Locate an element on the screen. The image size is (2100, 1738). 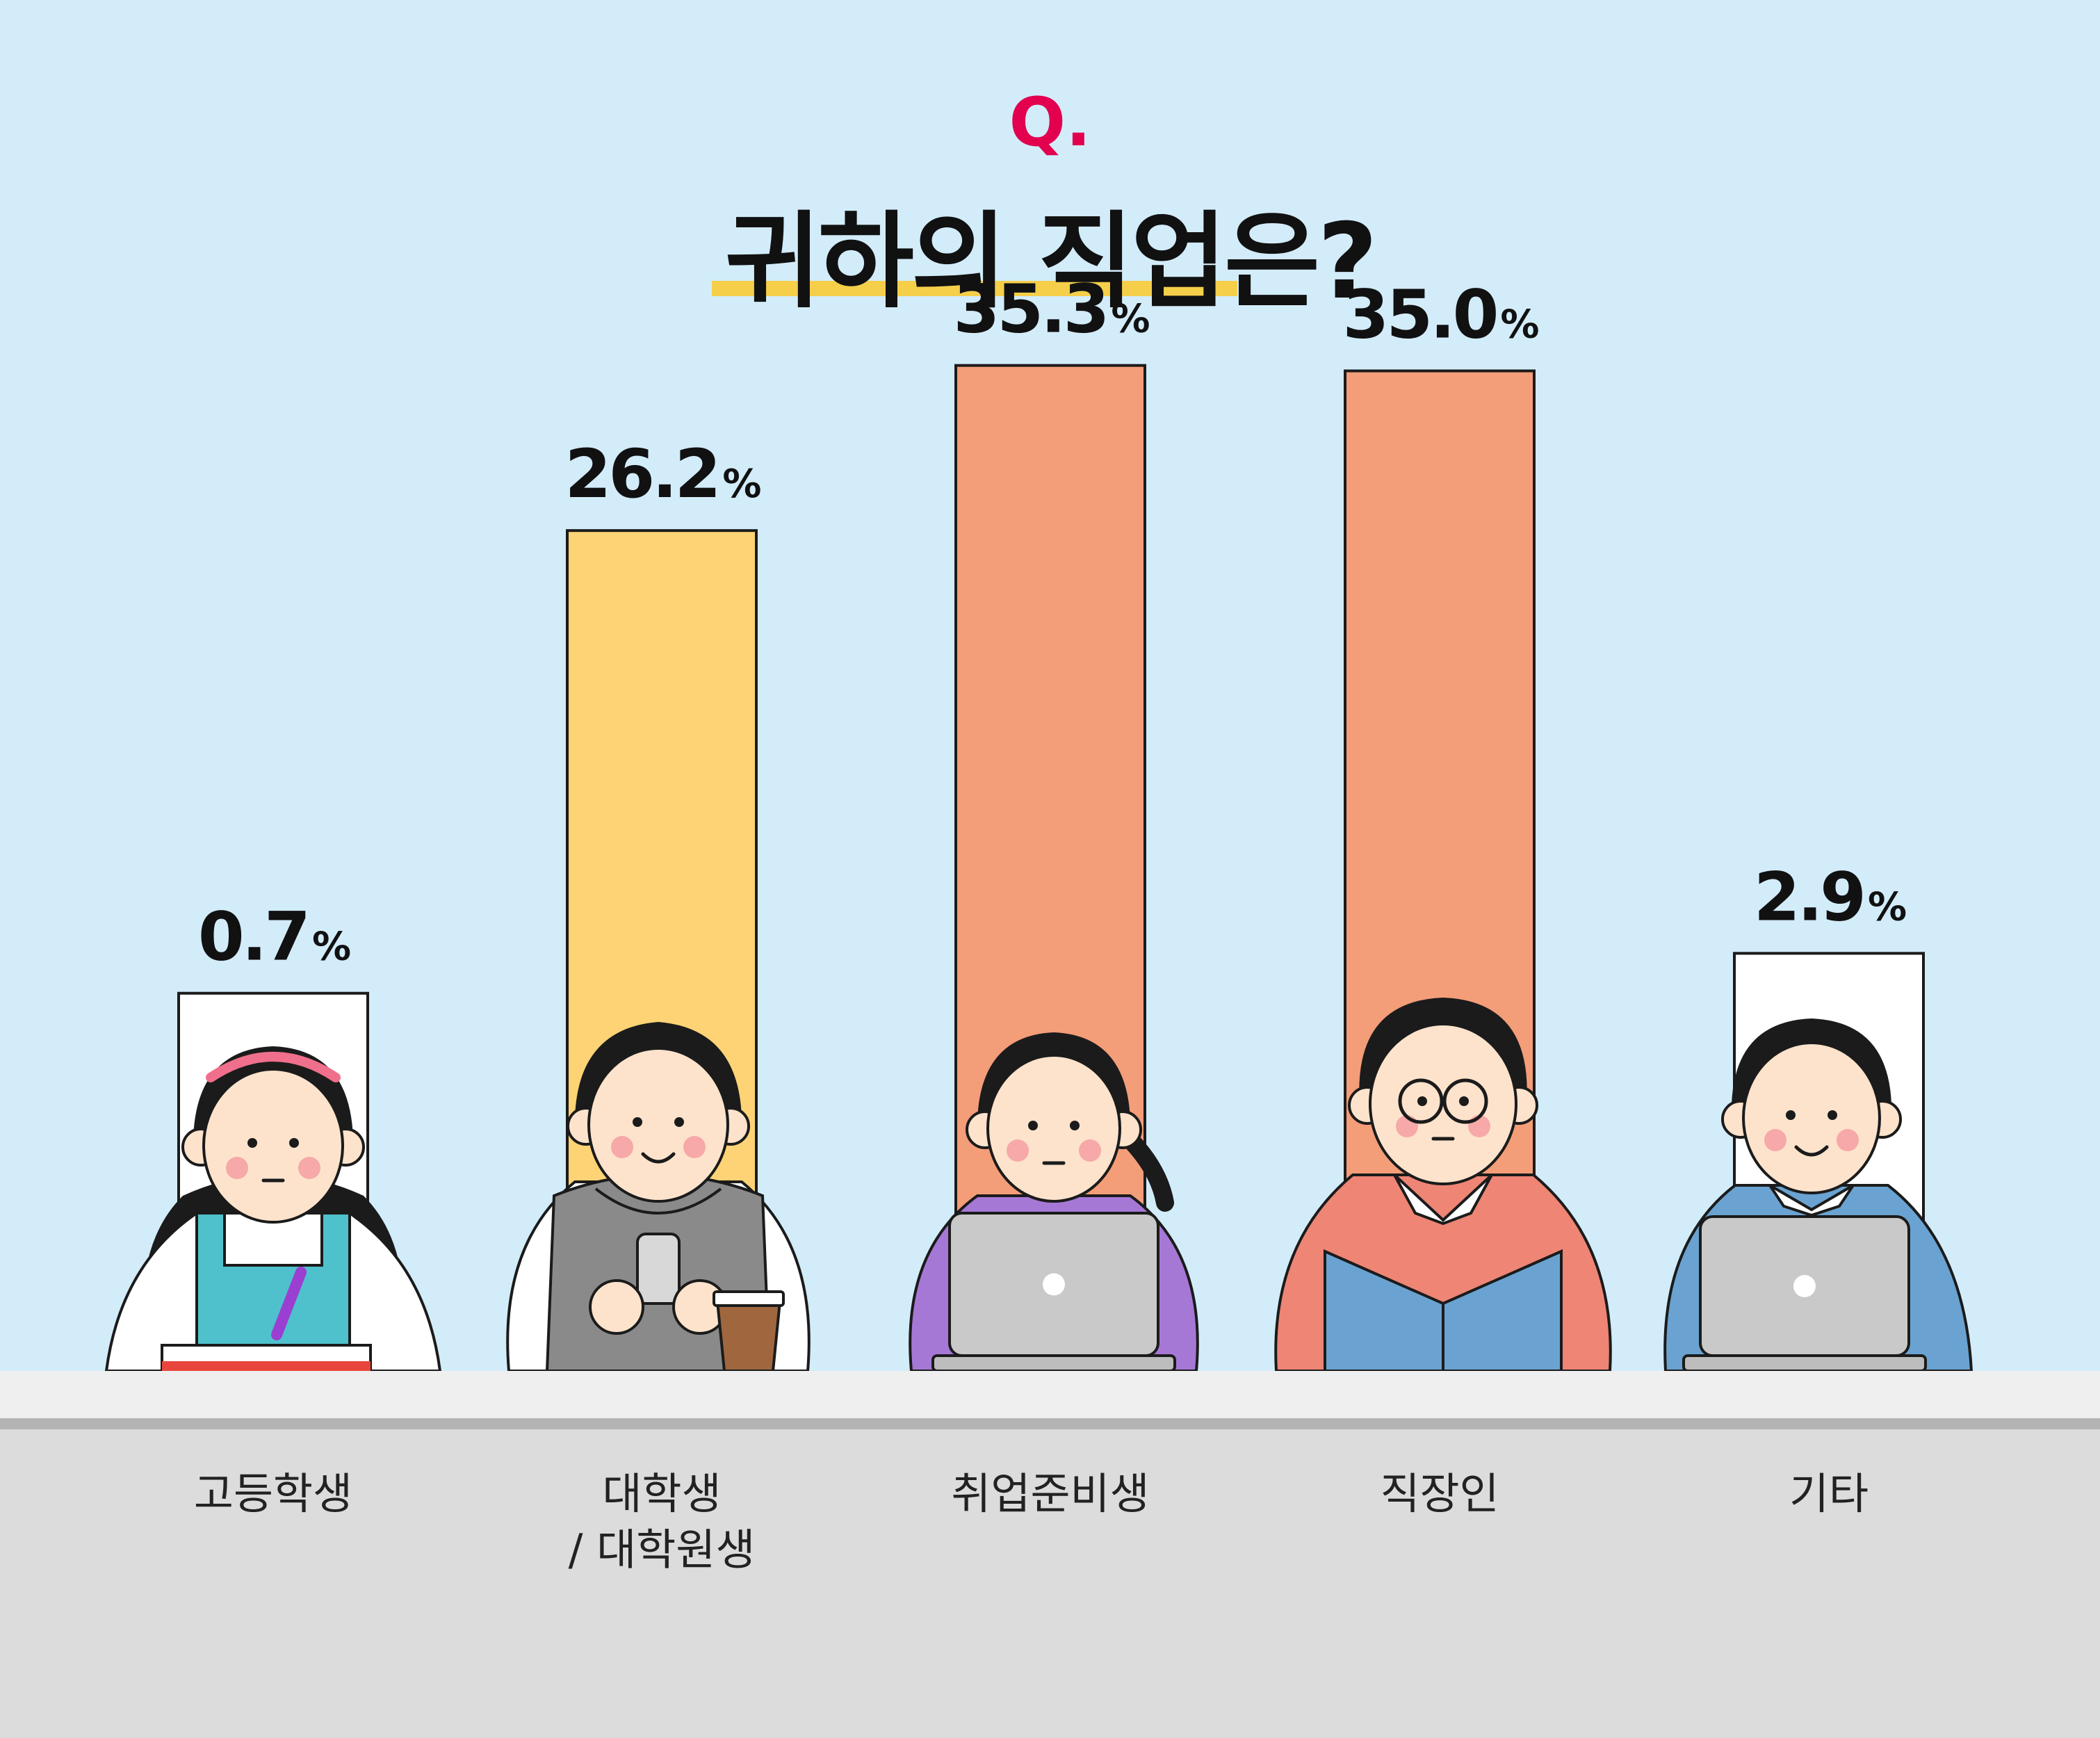
title-underline is located at coordinates (975, 288).